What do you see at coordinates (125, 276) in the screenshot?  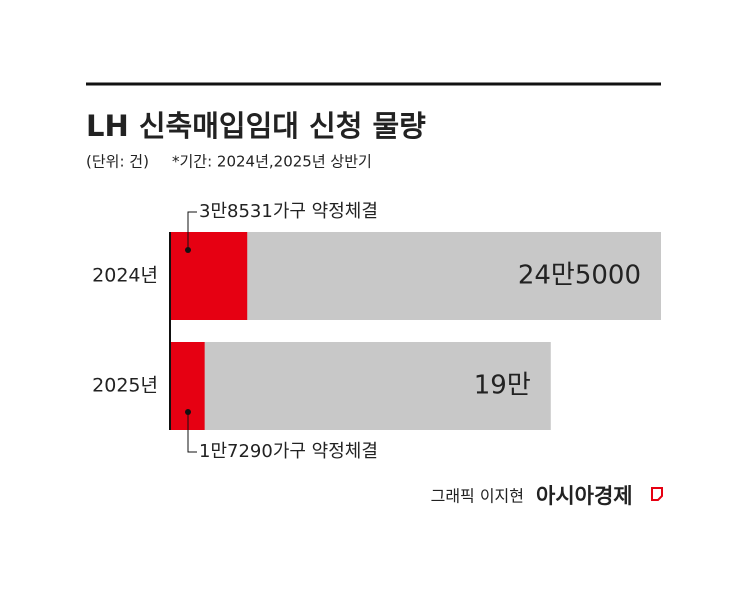 I see `y-tick-label: 2024년` at bounding box center [125, 276].